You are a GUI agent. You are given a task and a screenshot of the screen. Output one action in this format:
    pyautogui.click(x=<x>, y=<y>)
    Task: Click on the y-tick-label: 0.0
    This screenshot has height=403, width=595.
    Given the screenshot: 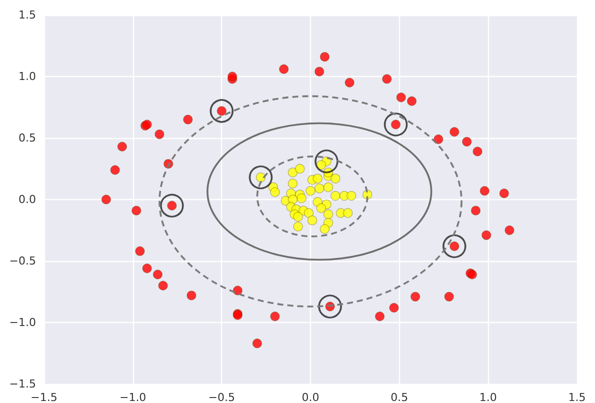 What is the action you would take?
    pyautogui.click(x=27, y=199)
    